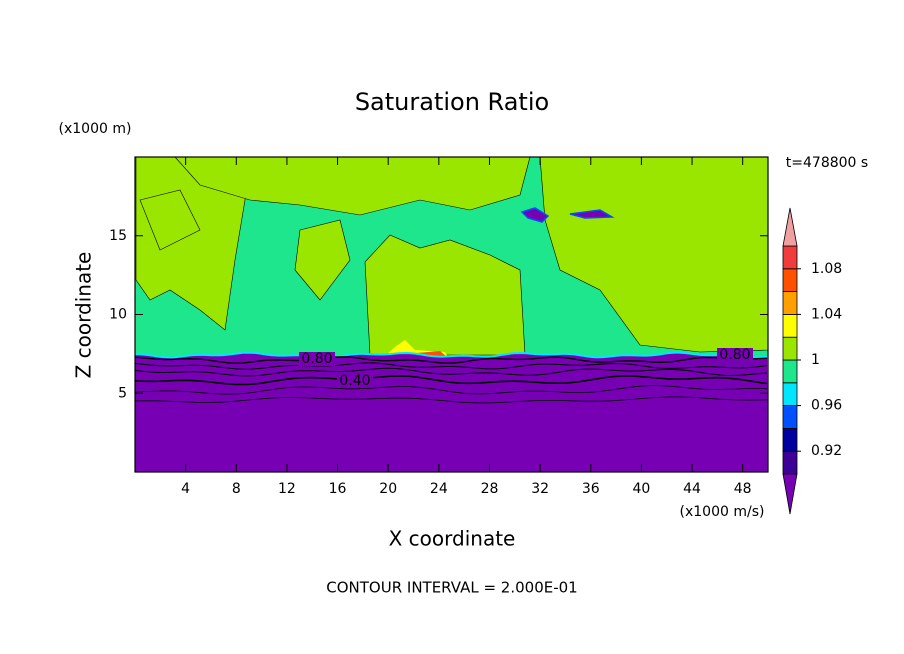  I want to click on x-tick-label: 32, so click(540, 489).